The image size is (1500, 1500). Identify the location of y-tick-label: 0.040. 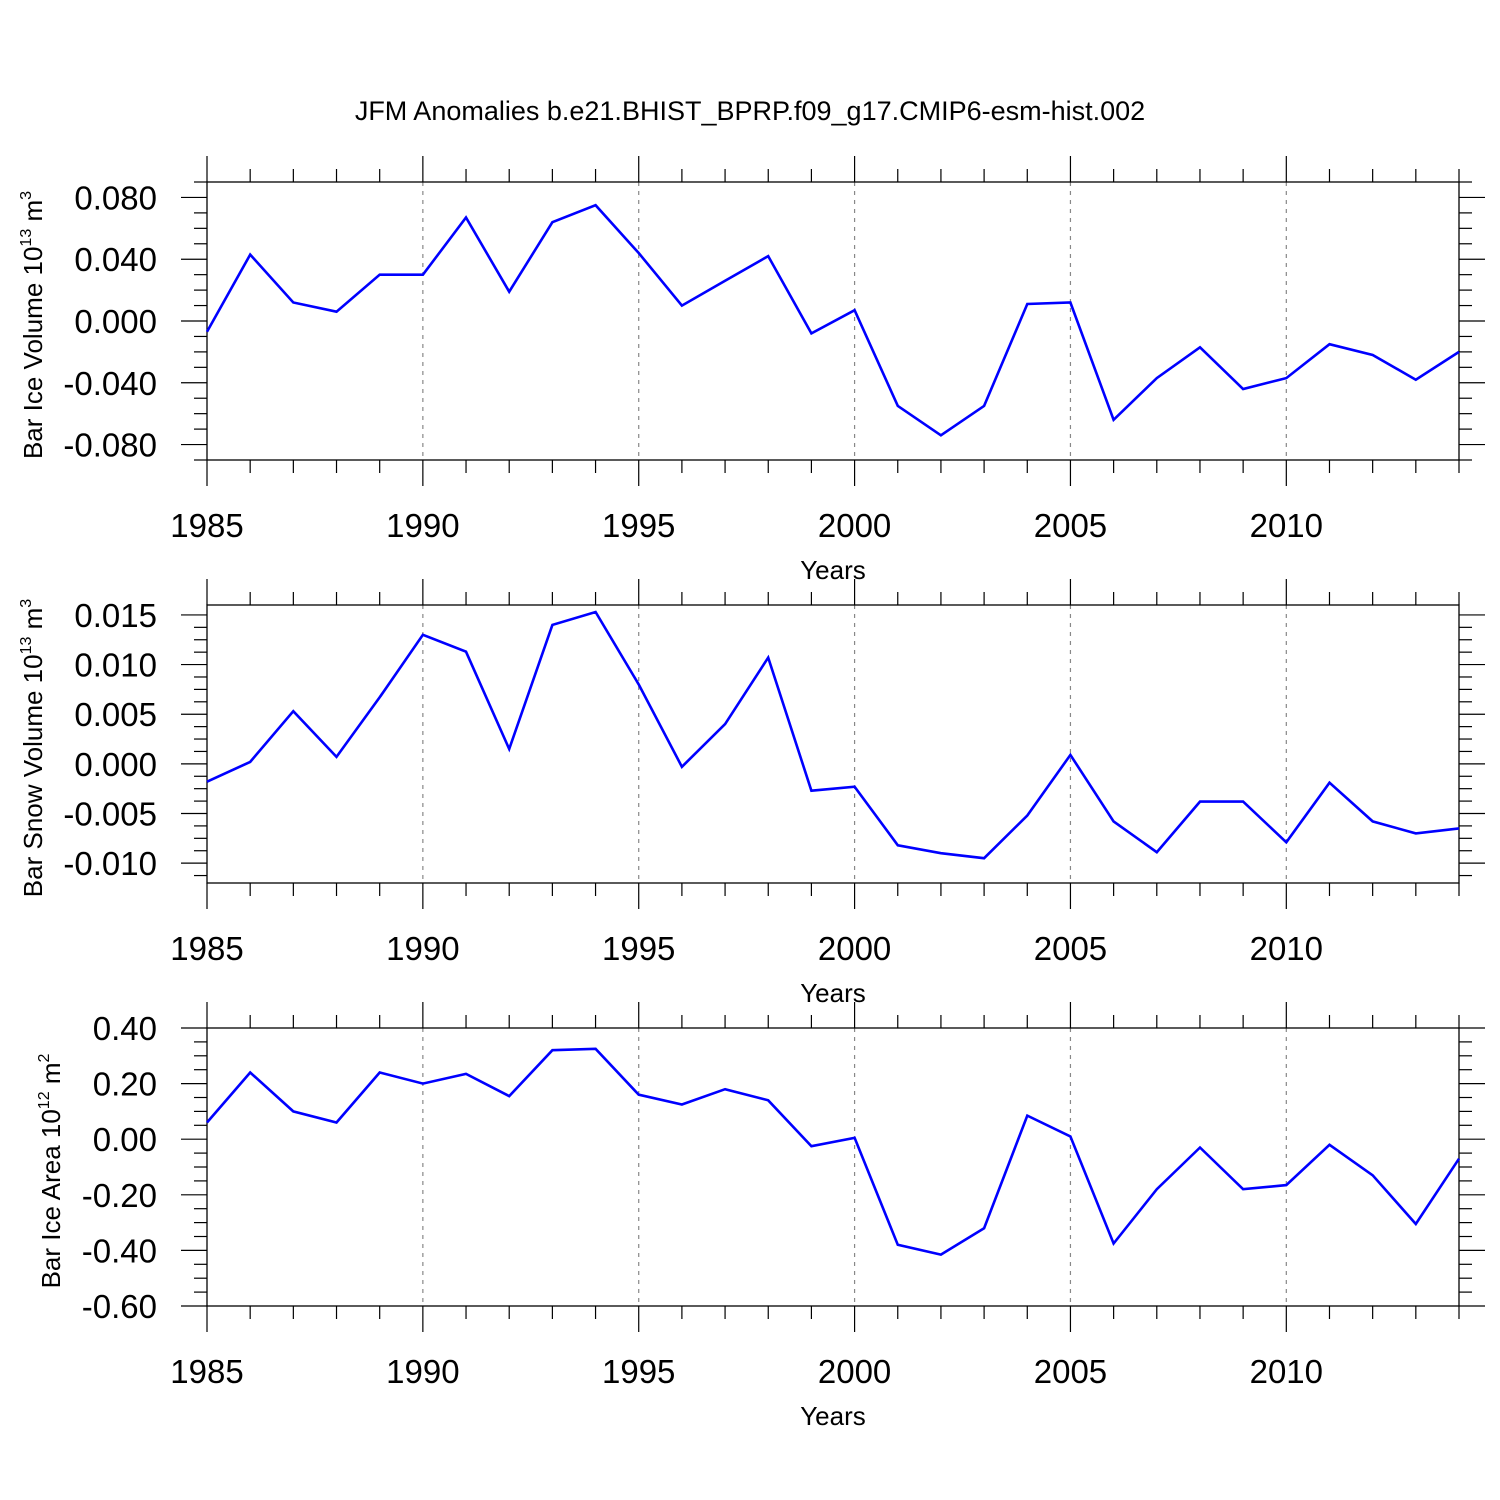
(115, 259).